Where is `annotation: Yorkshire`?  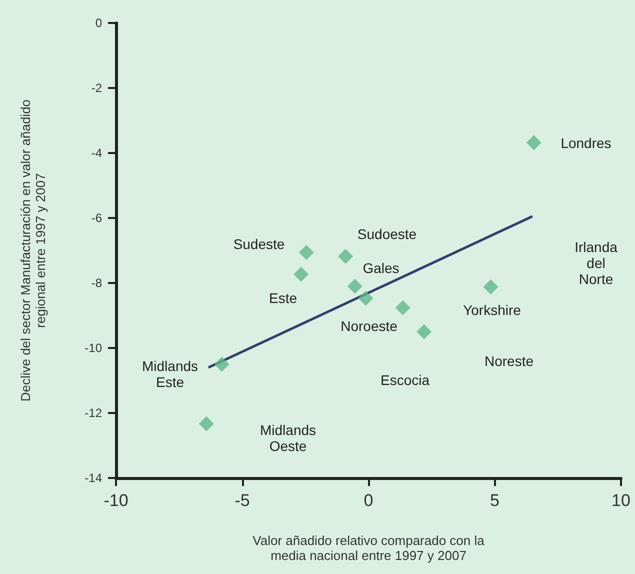
annotation: Yorkshire is located at coordinates (492, 310).